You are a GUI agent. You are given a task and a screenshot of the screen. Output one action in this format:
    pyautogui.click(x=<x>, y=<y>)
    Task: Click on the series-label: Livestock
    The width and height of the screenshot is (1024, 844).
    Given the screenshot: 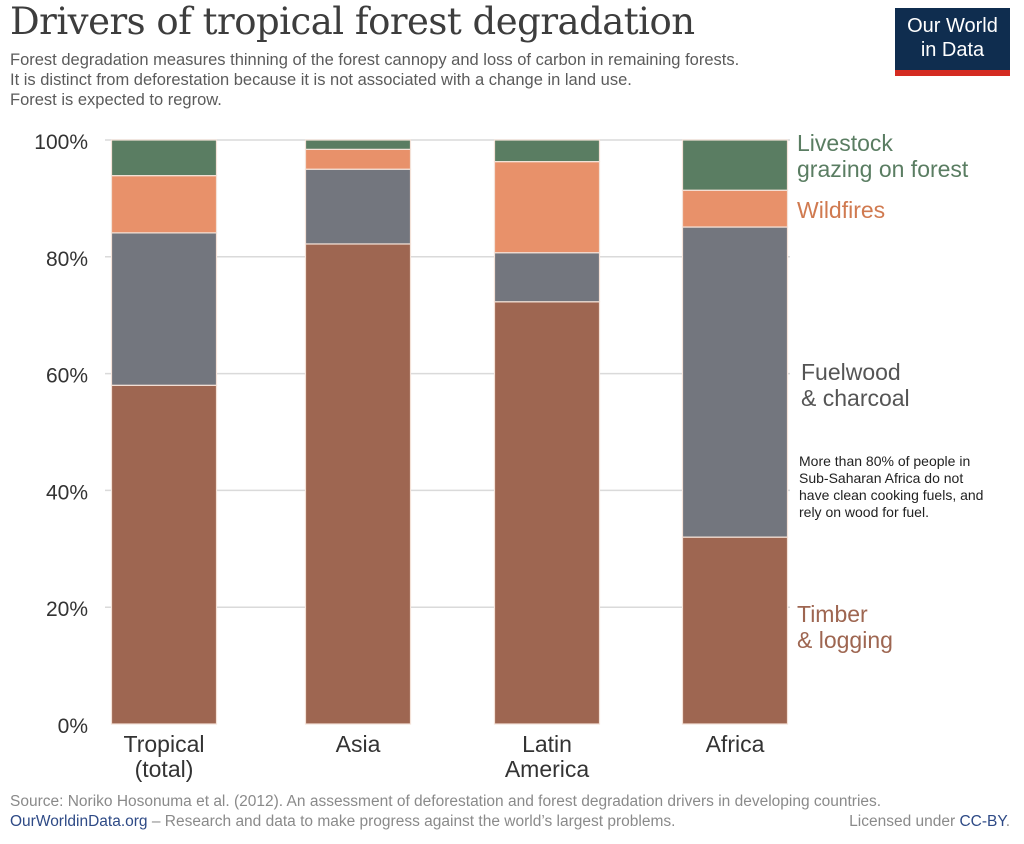 What is the action you would take?
    pyautogui.click(x=845, y=143)
    